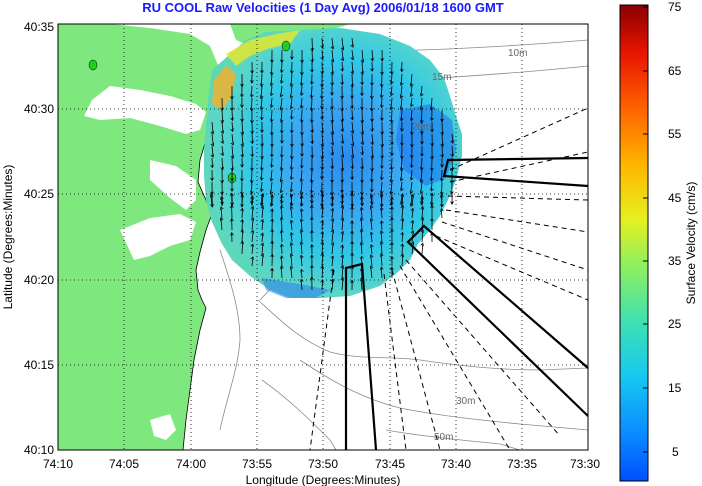 Image resolution: width=702 pixels, height=486 pixels. I want to click on raritan-bay, so click(145, 110).